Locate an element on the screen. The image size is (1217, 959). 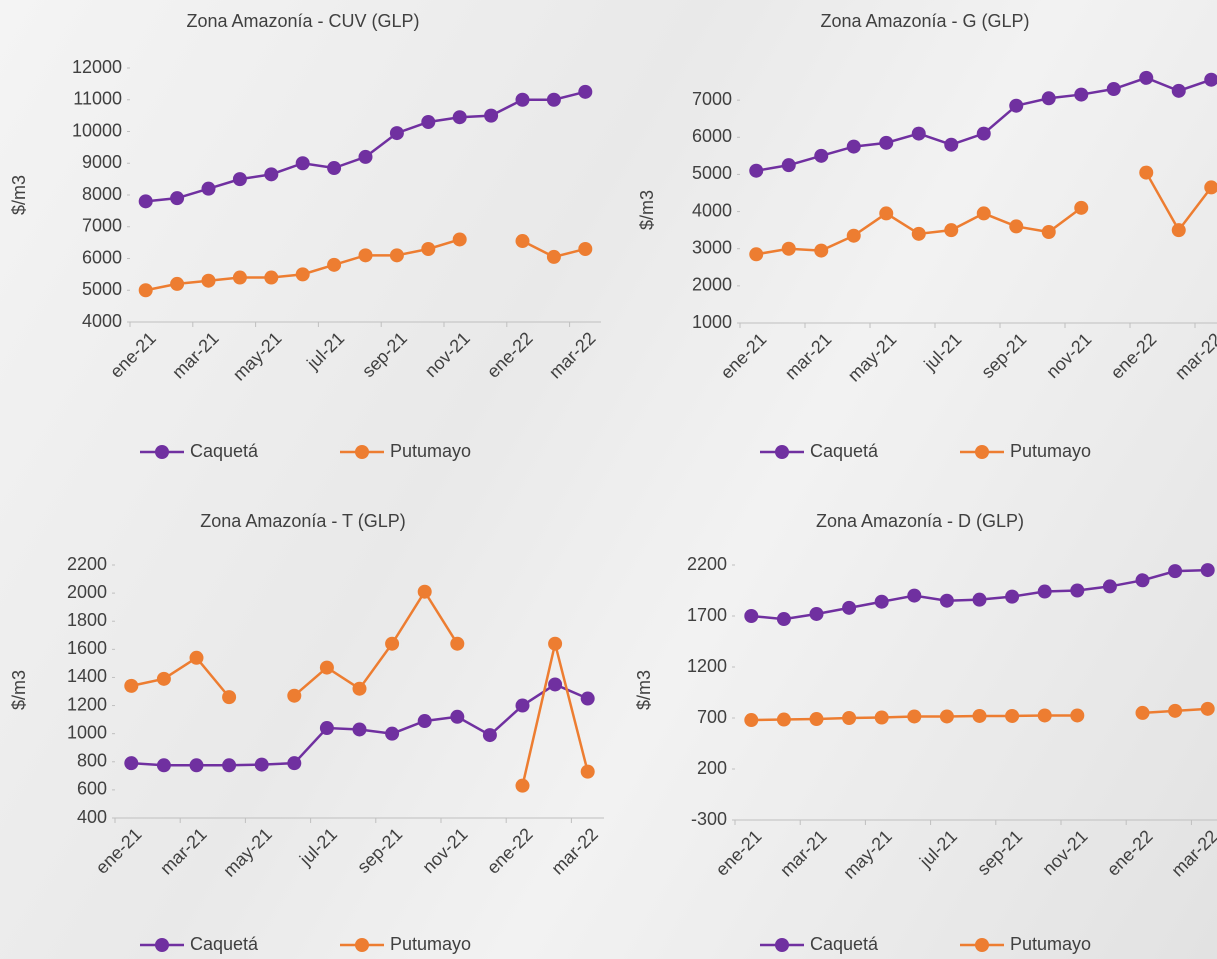
x-tick-label: mar-21 is located at coordinates (195, 355).